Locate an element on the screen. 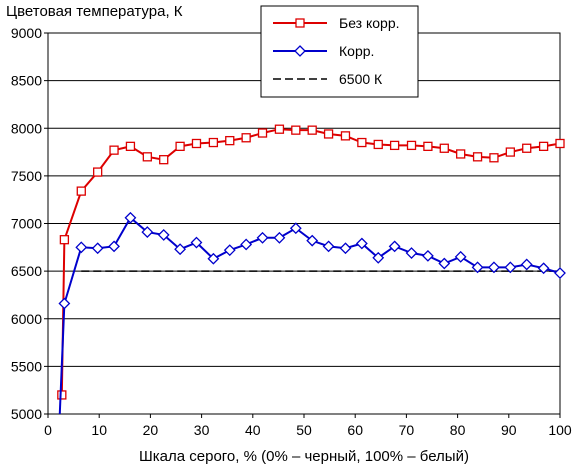 Image resolution: width=573 pixels, height=467 pixels. y-tick-label: 5500 is located at coordinates (26, 366).